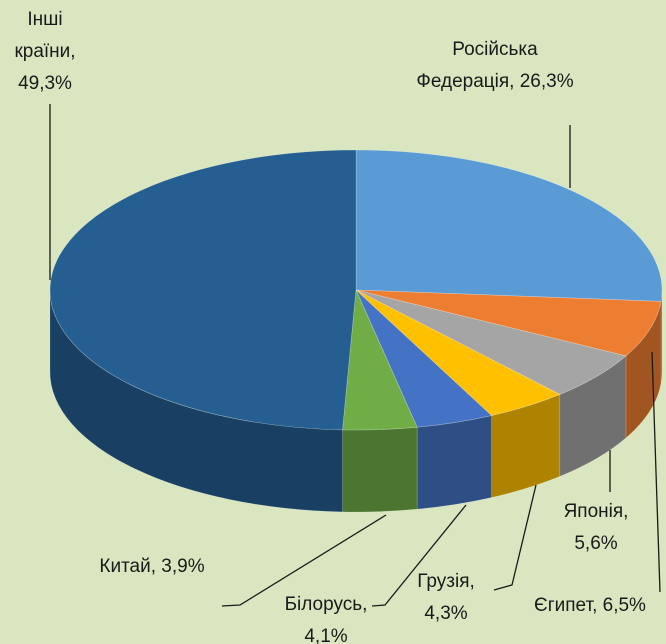  Describe the element at coordinates (445, 613) in the screenshot. I see `data-label: 4,3%` at that location.